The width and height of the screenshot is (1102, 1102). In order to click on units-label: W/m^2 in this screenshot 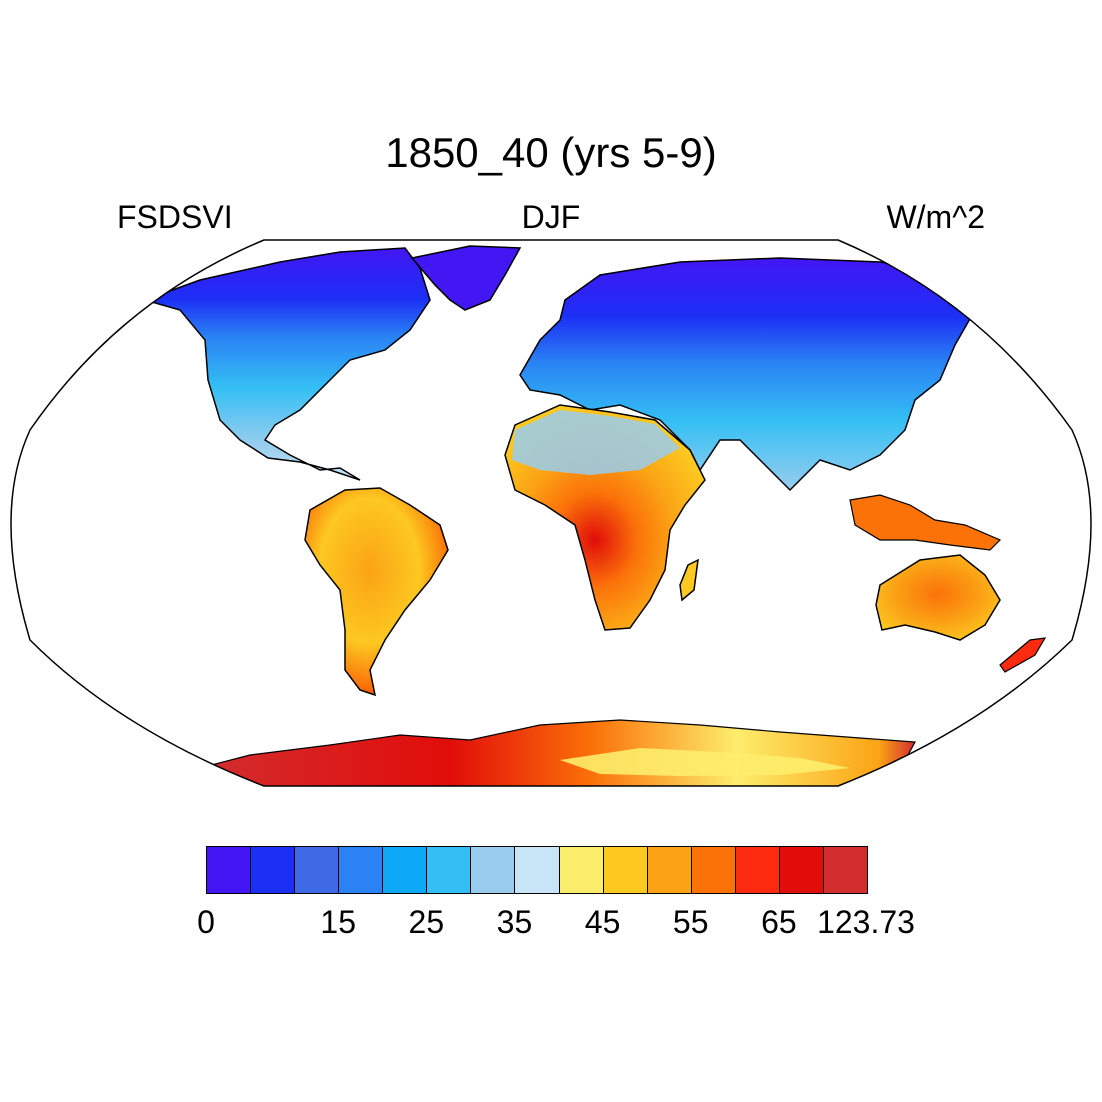, I will do `click(935, 217)`.